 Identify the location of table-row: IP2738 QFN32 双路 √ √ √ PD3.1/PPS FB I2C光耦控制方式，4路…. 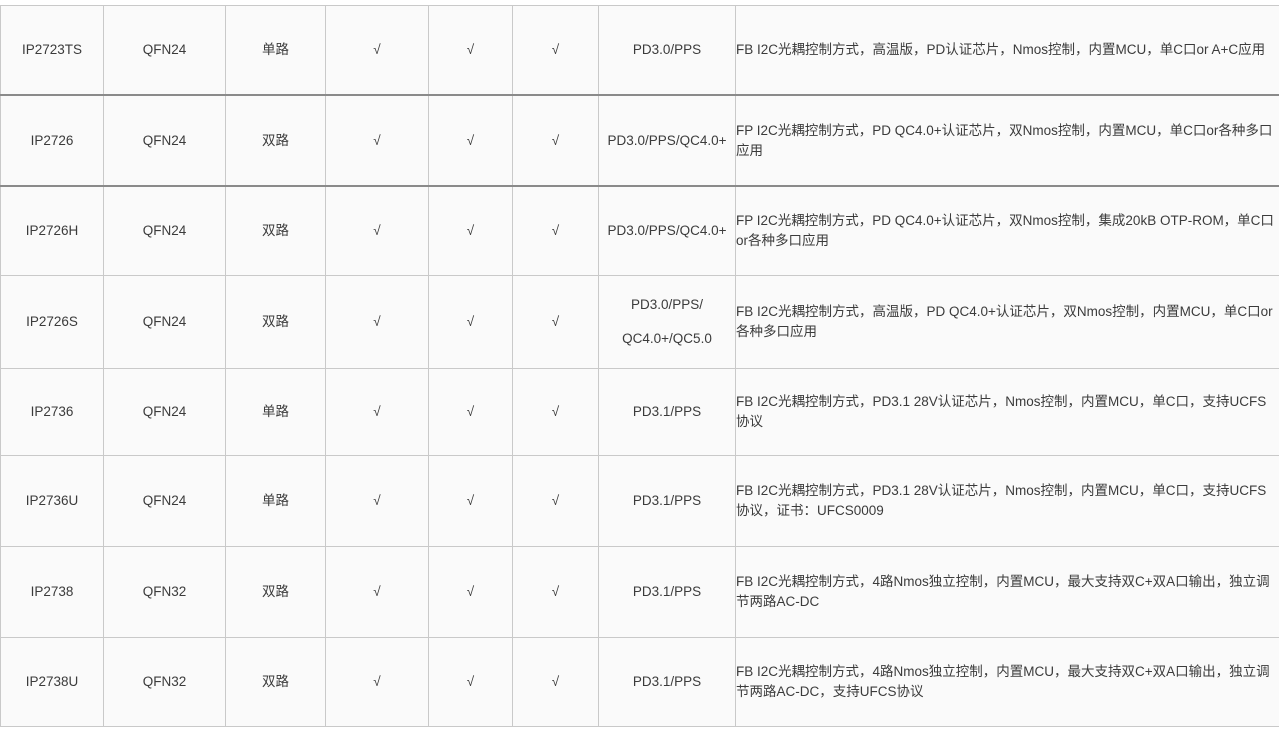
(639, 592).